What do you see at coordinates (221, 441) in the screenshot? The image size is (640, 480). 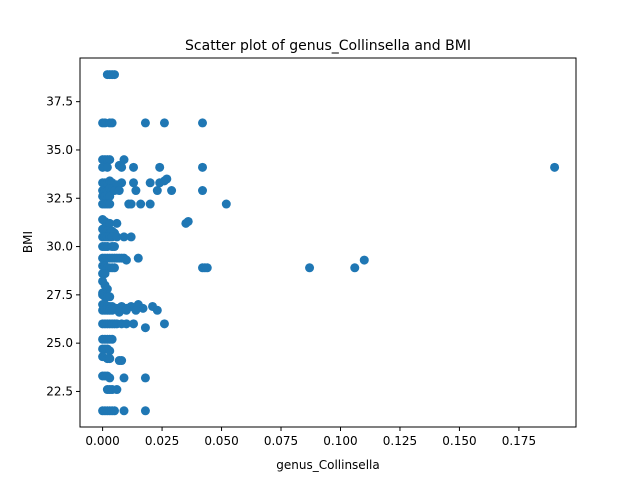 I see `x-tick-label: 0.050` at bounding box center [221, 441].